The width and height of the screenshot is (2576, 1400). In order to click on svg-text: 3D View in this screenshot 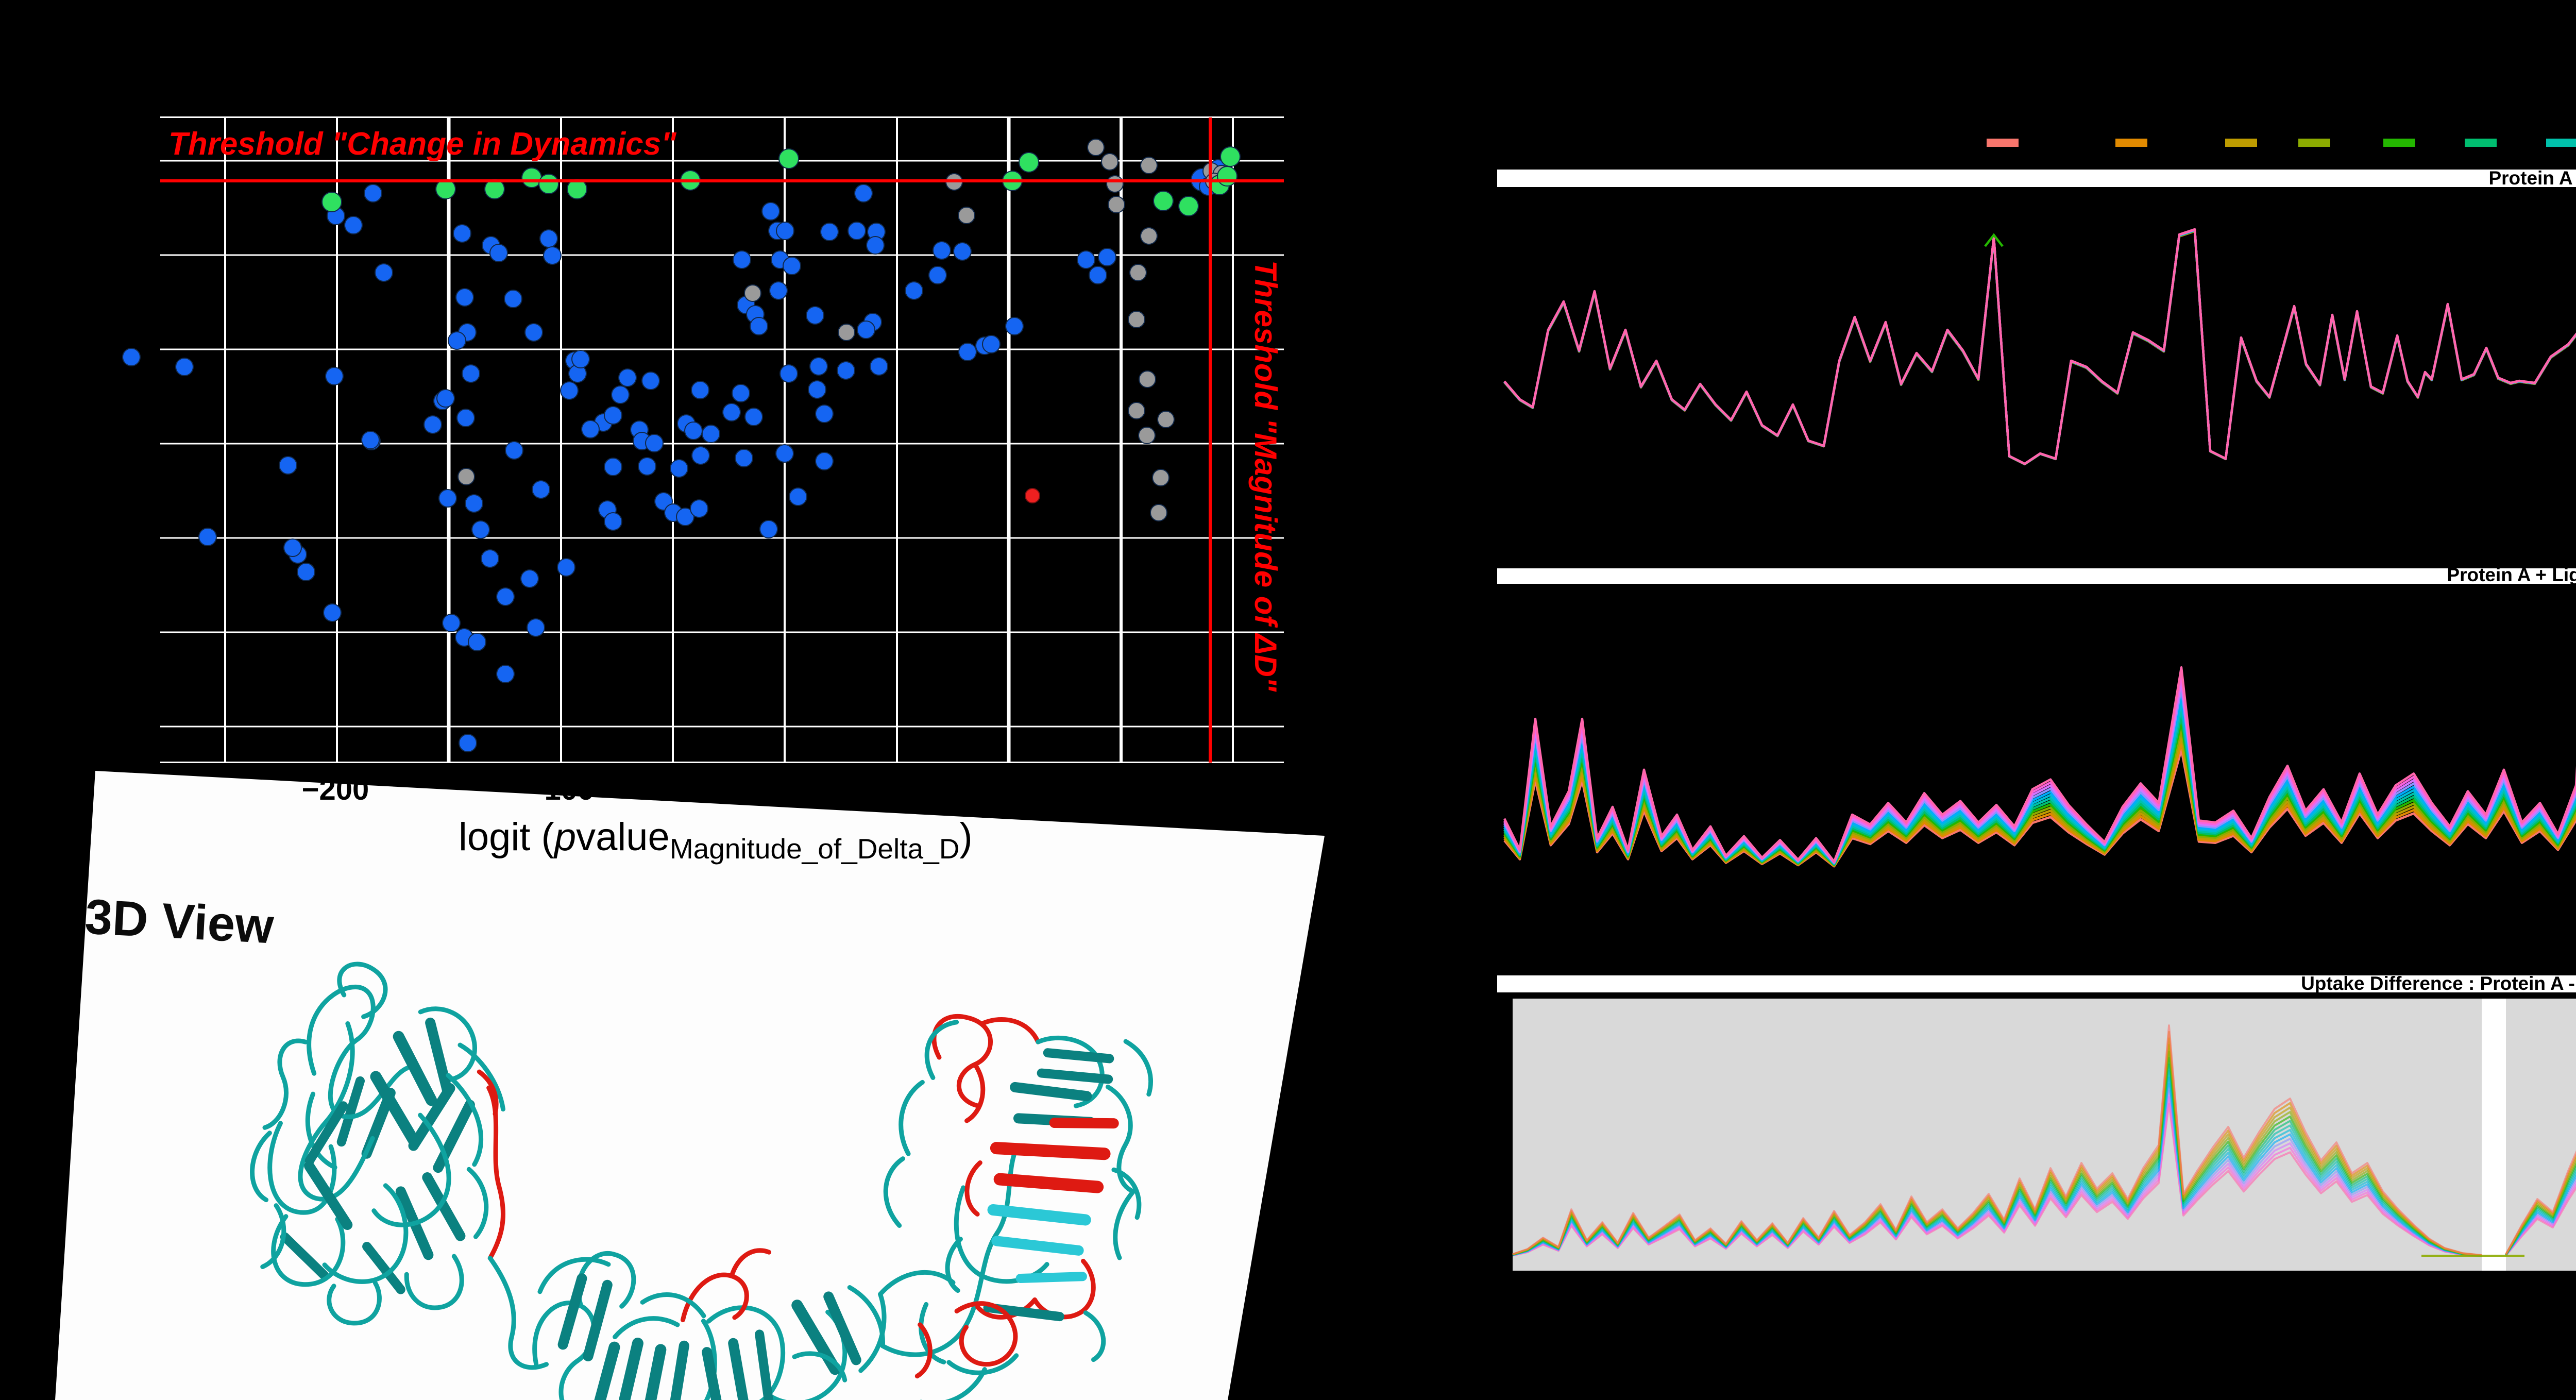, I will do `click(179, 921)`.